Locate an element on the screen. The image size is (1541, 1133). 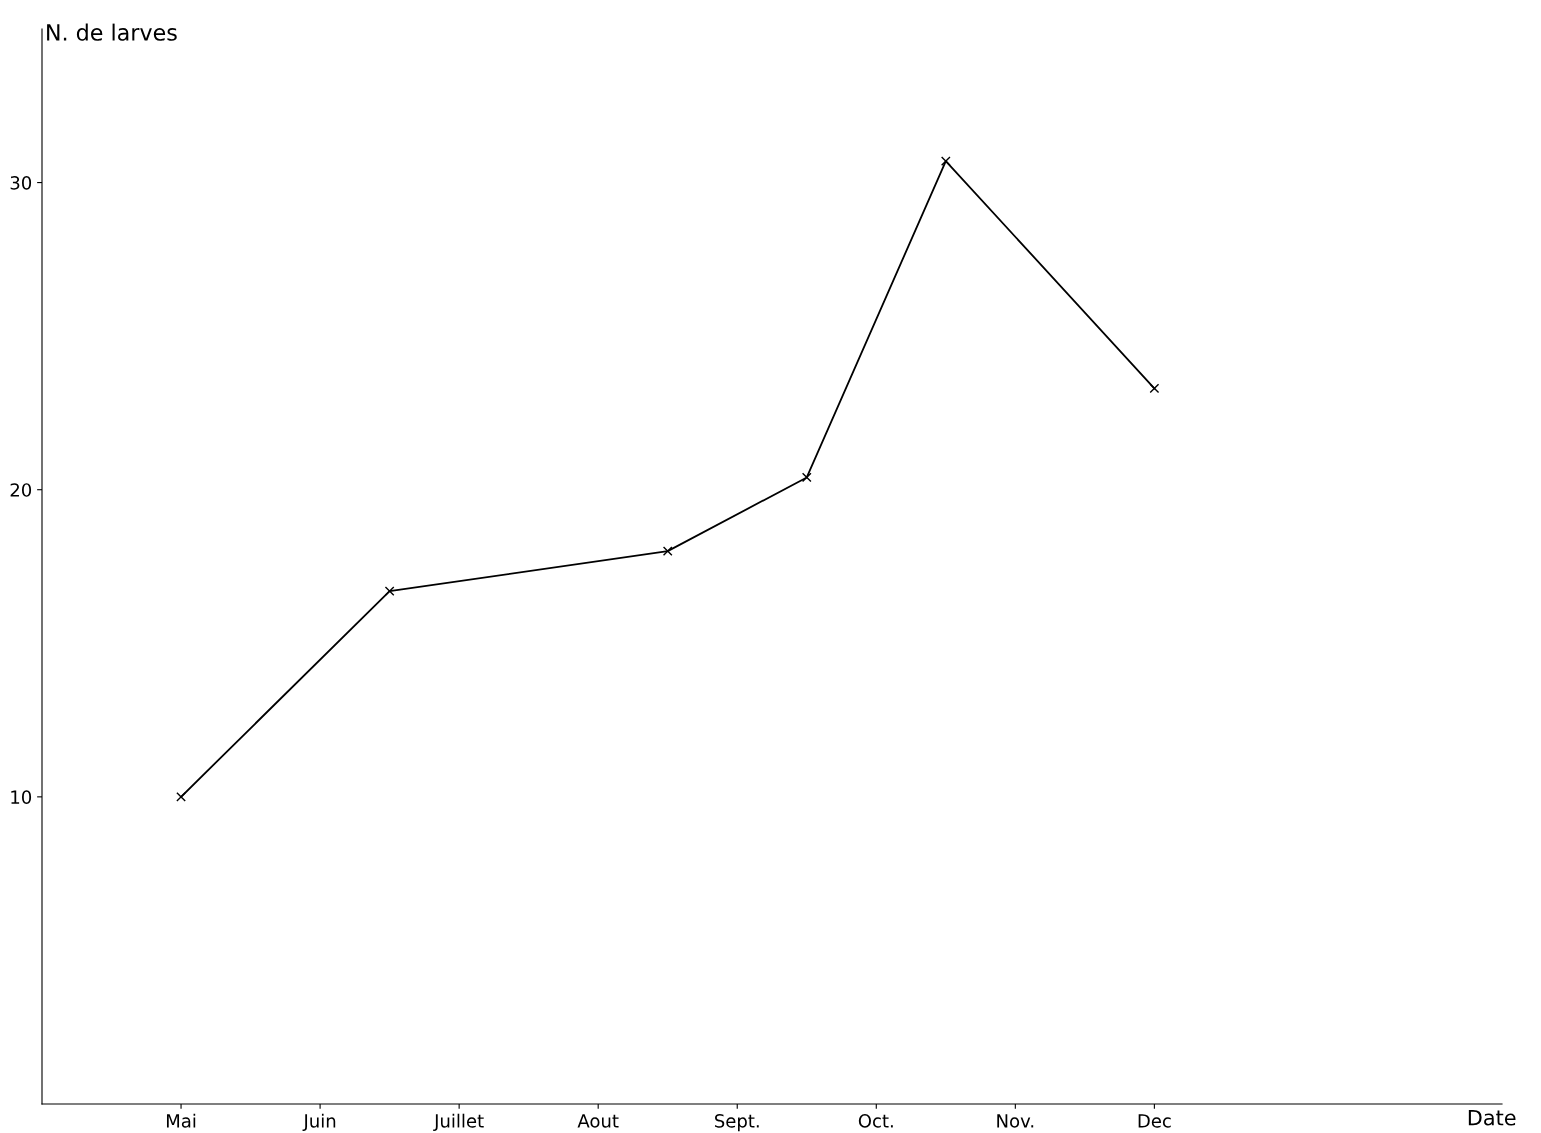
x-tick-label: Aout is located at coordinates (598, 1121).